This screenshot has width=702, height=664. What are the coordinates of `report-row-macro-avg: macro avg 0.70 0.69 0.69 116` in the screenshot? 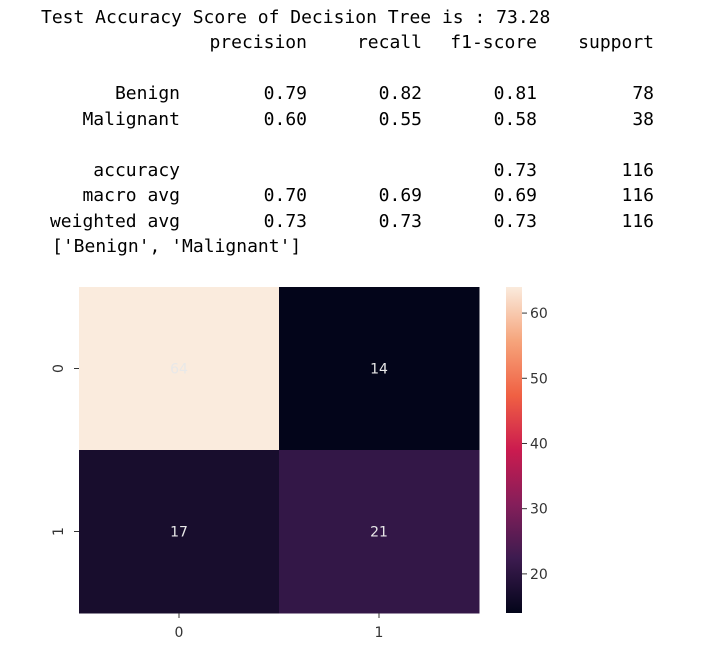 It's located at (327, 196).